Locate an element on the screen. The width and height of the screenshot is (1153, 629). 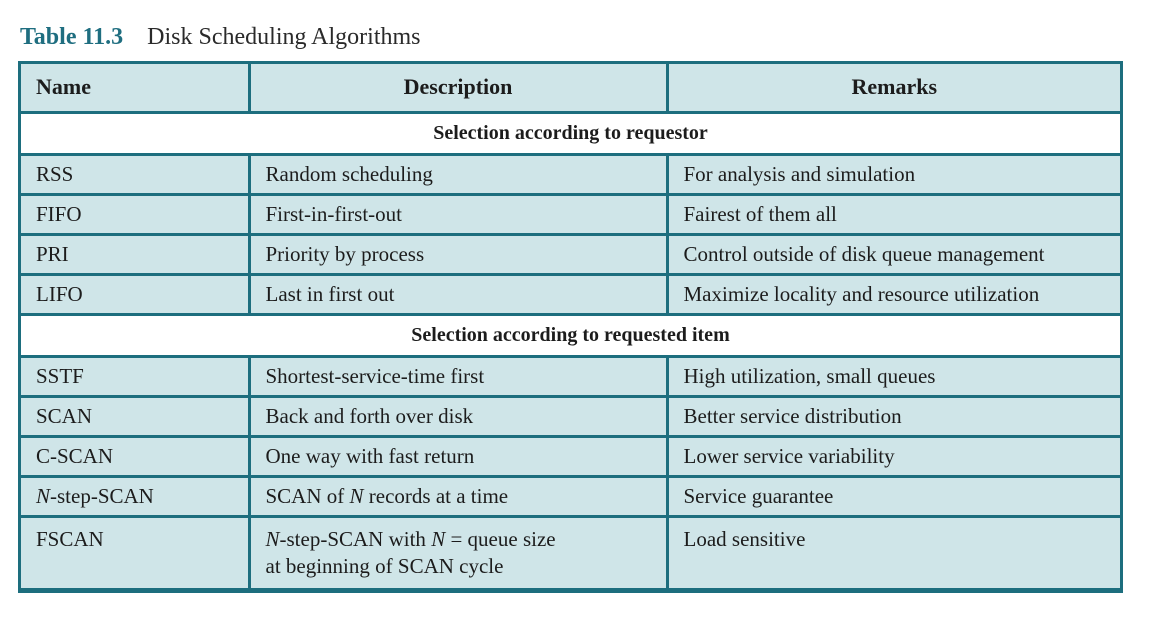
cell-description-line: N-step-SCAN with N = queue size is located at coordinates (458, 539).